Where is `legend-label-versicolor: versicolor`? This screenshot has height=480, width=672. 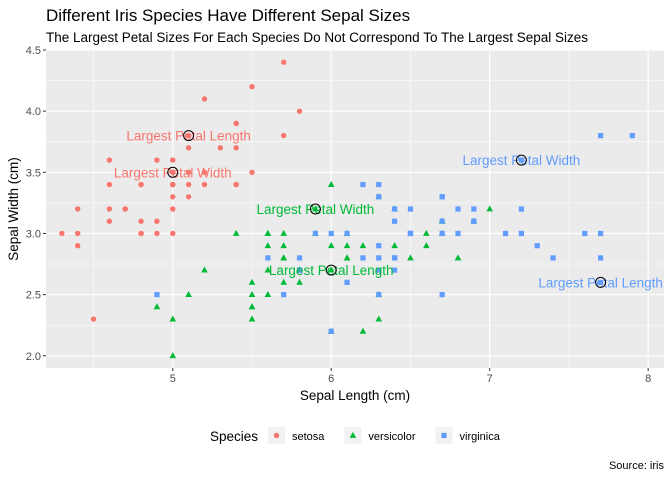 legend-label-versicolor: versicolor is located at coordinates (391, 437).